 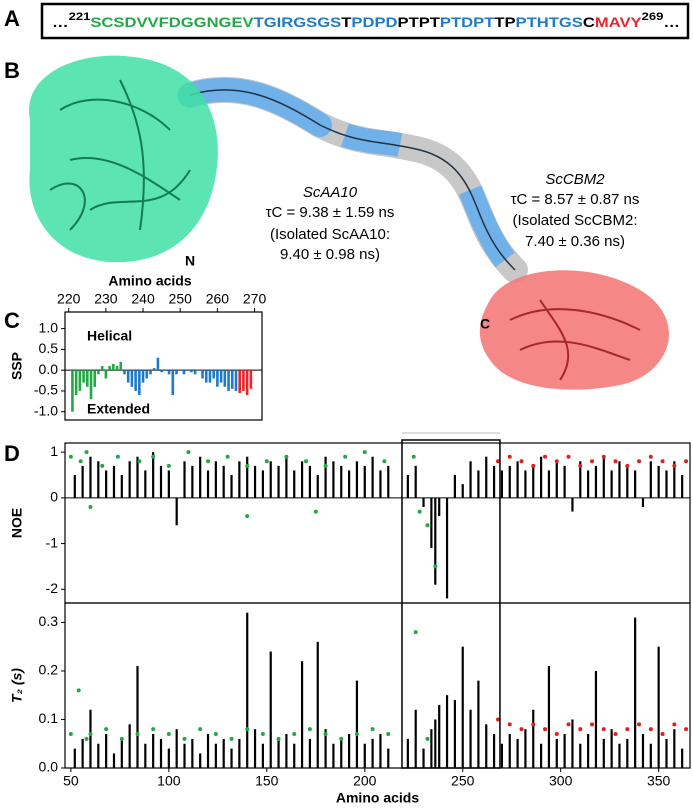 I want to click on x-tick-label: 300, so click(x=561, y=781).